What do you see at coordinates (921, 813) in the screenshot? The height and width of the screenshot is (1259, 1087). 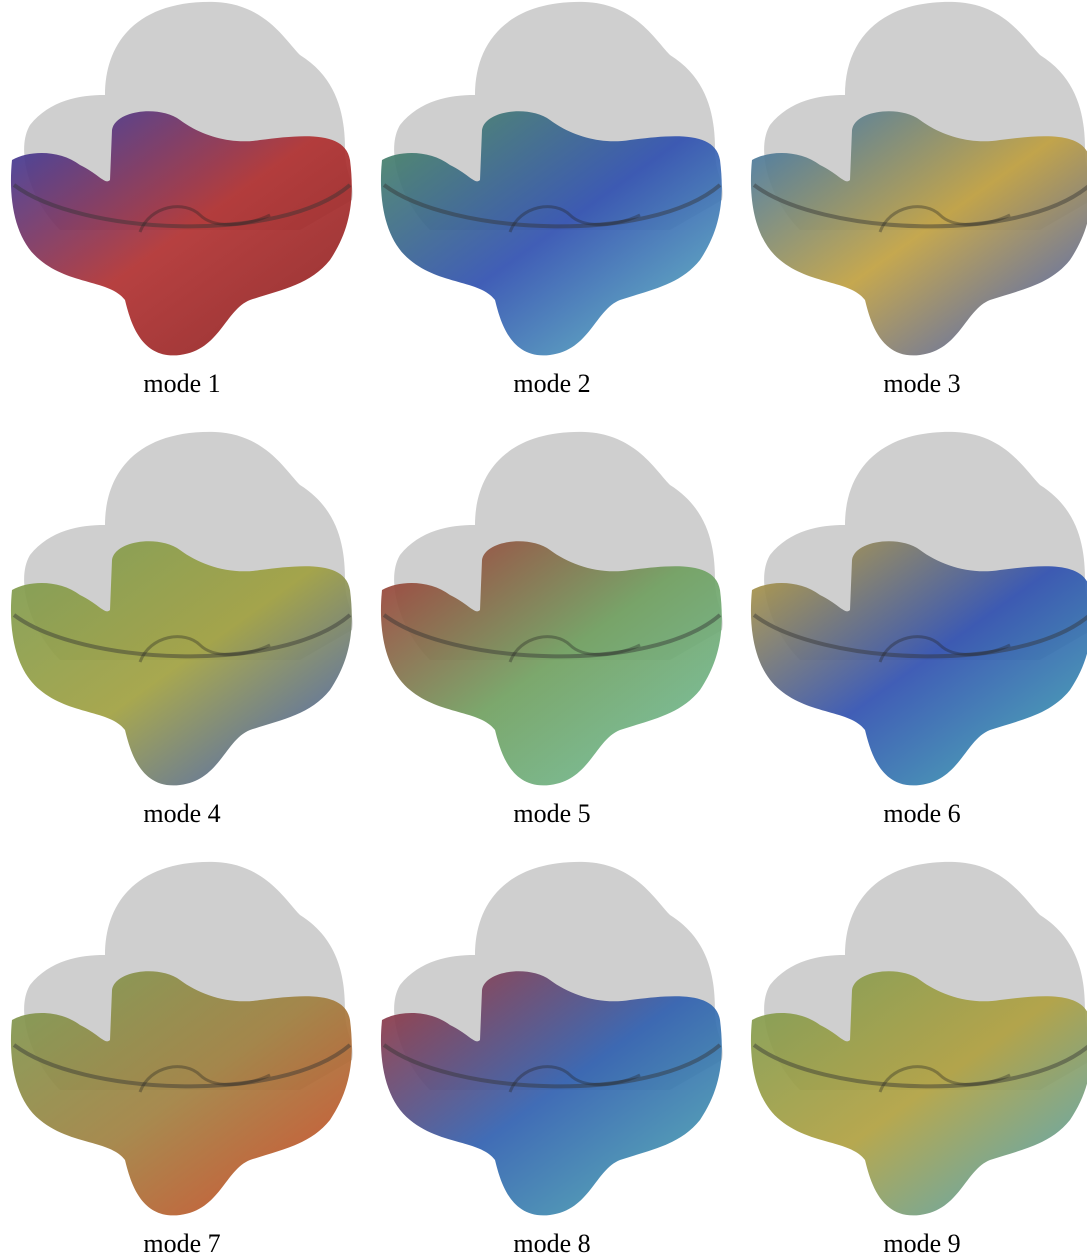 I see `caption: mode 6` at bounding box center [921, 813].